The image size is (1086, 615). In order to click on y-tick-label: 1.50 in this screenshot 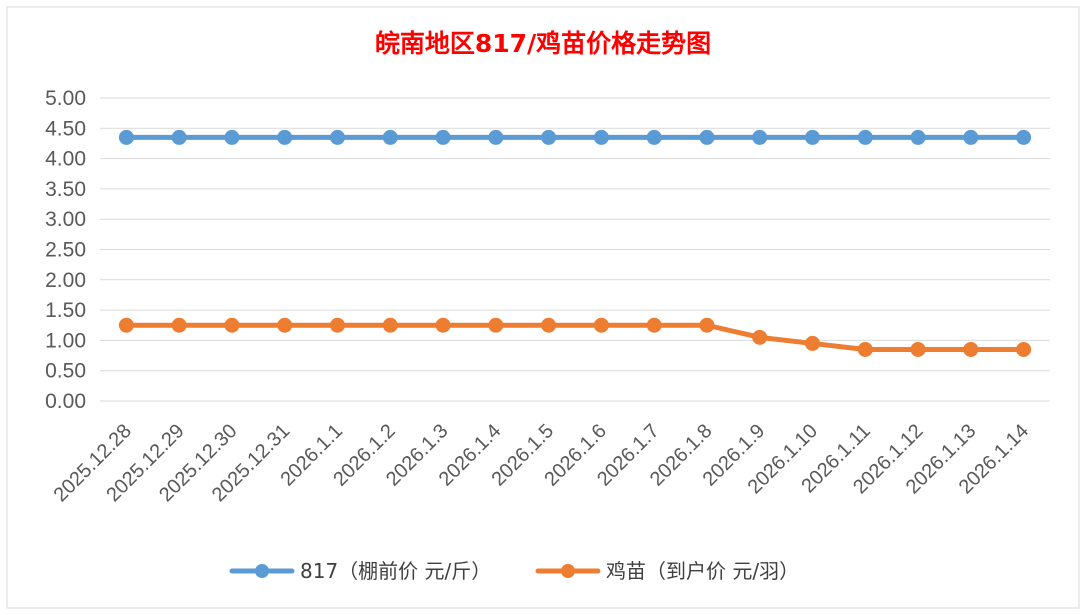, I will do `click(65, 310)`.